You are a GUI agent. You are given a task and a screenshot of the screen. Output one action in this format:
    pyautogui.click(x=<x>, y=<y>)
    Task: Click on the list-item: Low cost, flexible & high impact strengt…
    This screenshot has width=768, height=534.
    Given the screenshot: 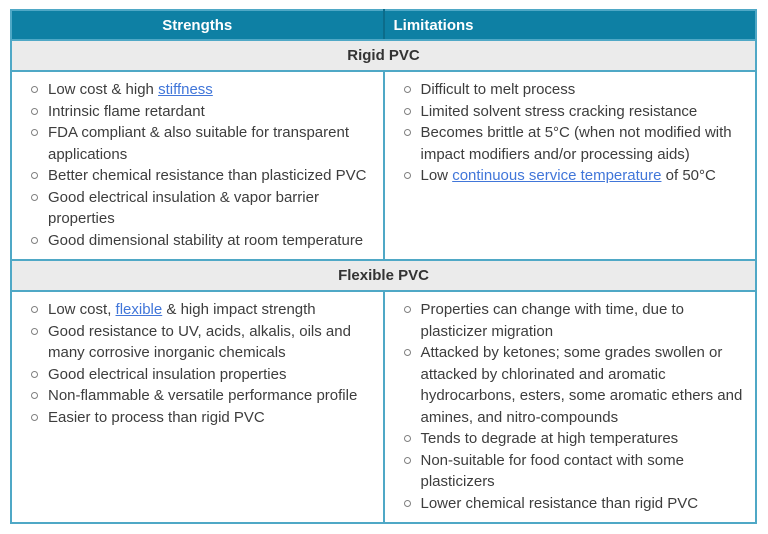 What is the action you would take?
    pyautogui.click(x=201, y=310)
    